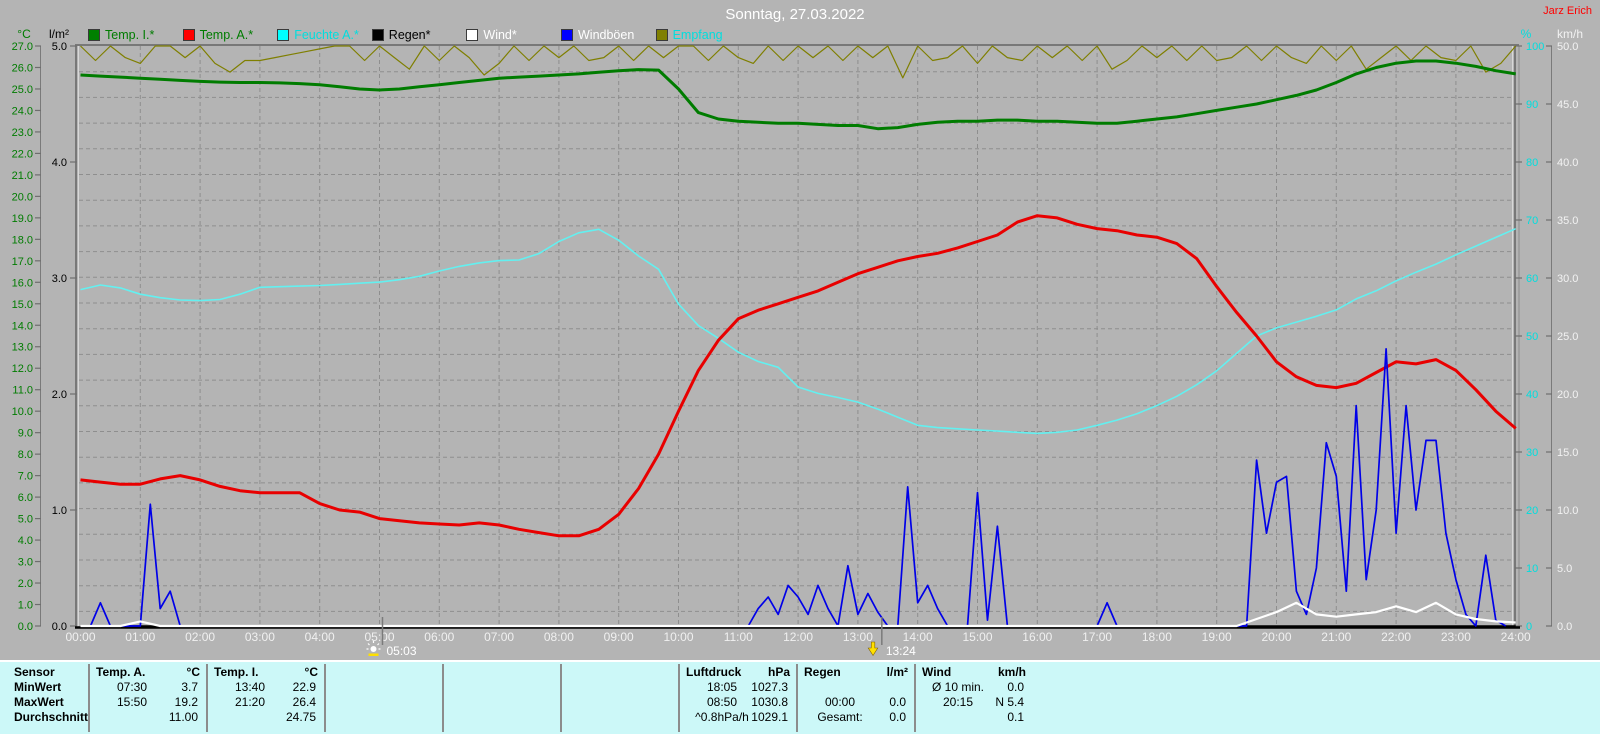 This screenshot has width=1600, height=734. What do you see at coordinates (22, 326) in the screenshot?
I see `svg-text: 14.0` at bounding box center [22, 326].